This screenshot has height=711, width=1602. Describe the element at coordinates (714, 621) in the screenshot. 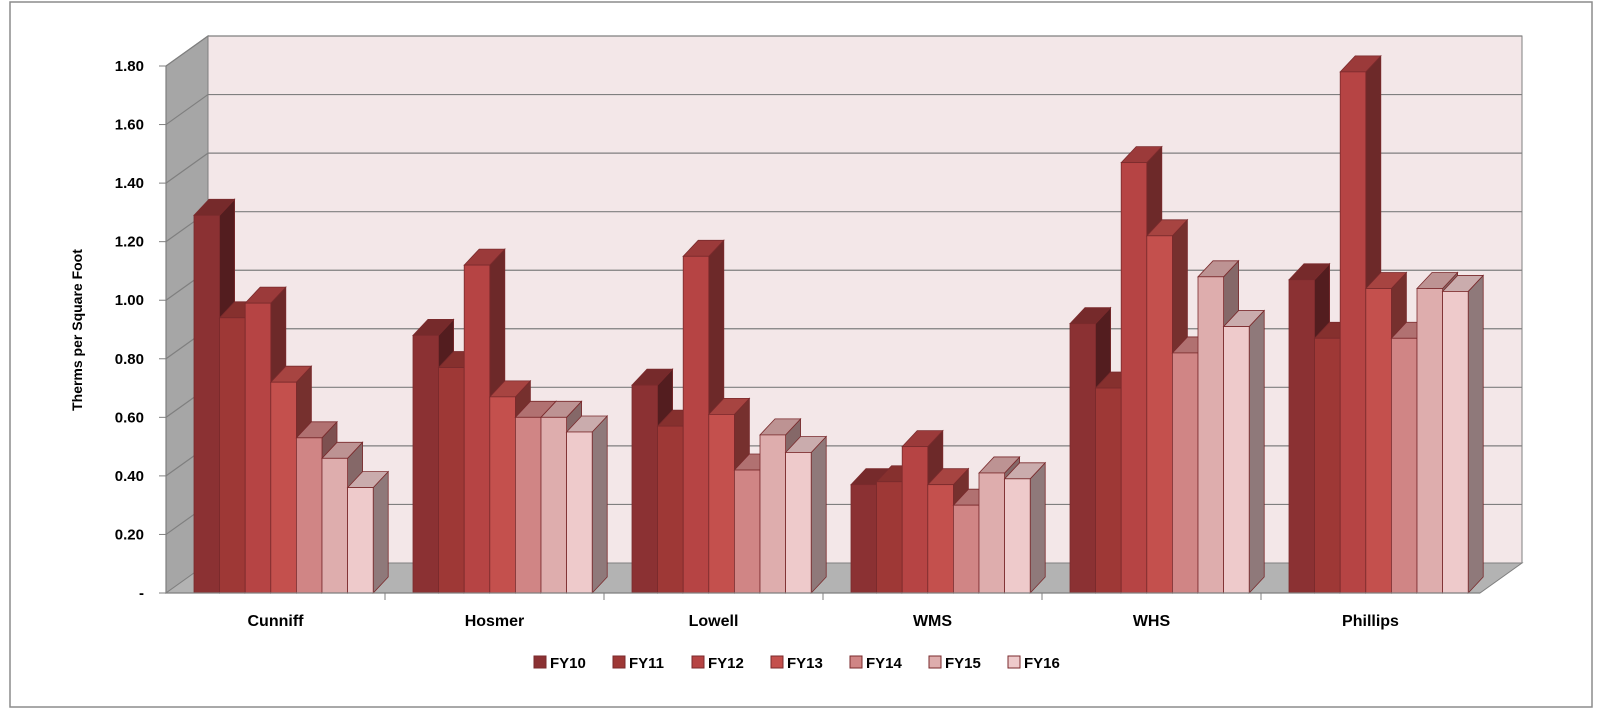

I see `x-tick-label: Lowell` at that location.